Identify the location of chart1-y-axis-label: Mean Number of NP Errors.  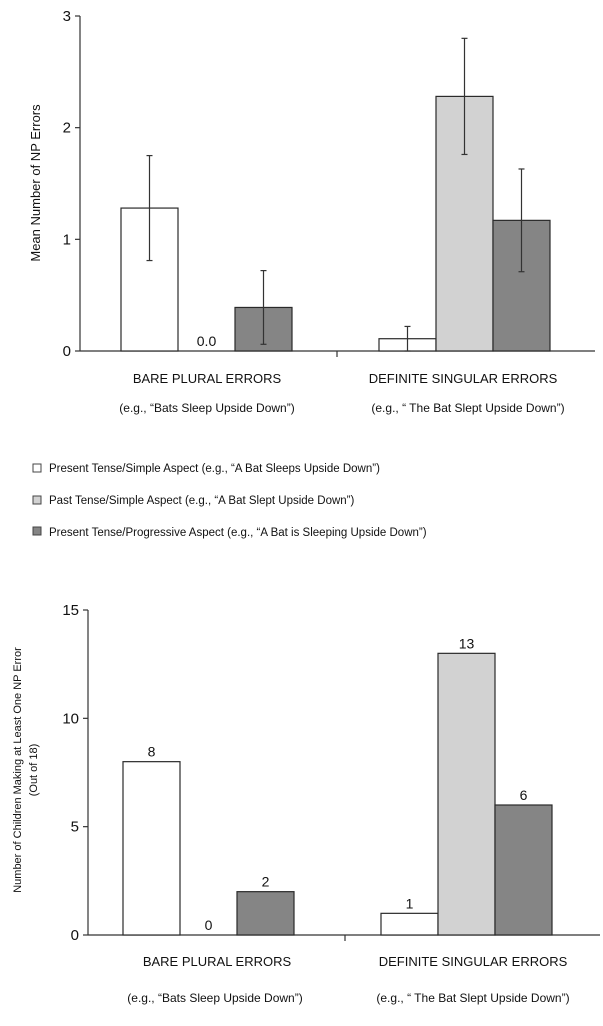
(35, 183).